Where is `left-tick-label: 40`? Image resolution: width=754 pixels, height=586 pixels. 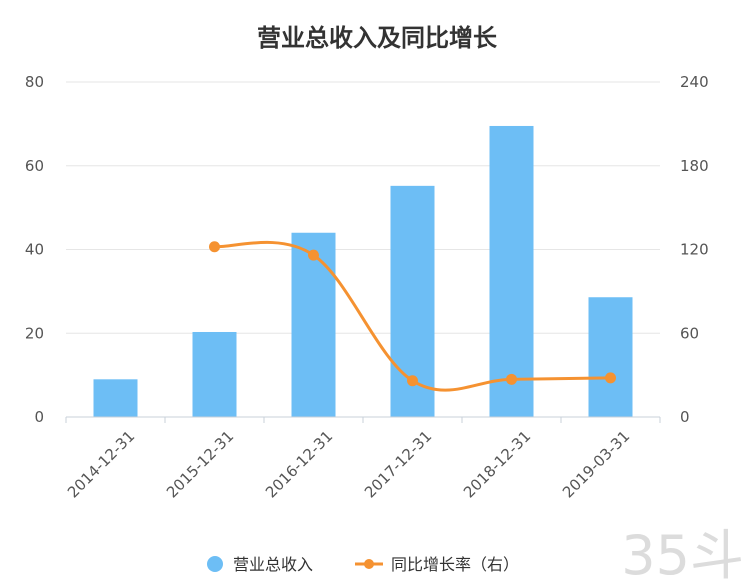 left-tick-label: 40 is located at coordinates (34, 250).